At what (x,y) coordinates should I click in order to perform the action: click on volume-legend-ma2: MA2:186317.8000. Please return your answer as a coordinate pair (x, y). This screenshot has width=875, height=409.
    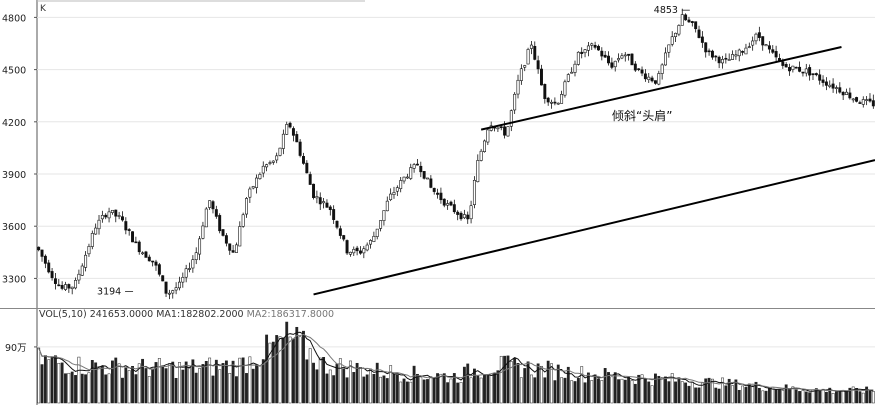
    Looking at the image, I should click on (290, 314).